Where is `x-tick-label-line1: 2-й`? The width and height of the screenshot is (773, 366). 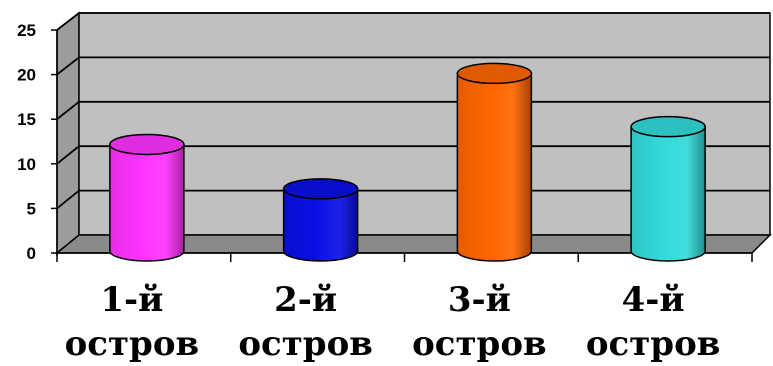
x-tick-label-line1: 2-й is located at coordinates (306, 300).